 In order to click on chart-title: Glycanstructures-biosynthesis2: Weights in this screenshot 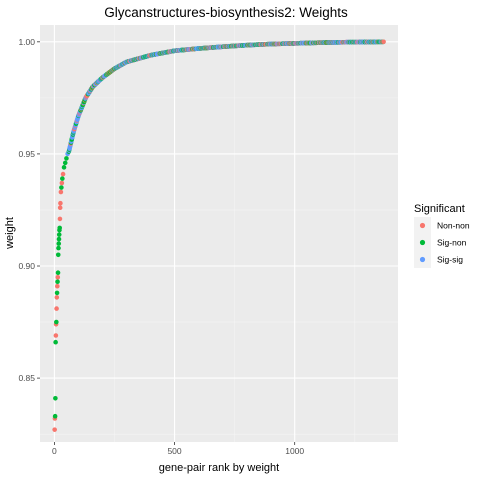, I will do `click(226, 12)`.